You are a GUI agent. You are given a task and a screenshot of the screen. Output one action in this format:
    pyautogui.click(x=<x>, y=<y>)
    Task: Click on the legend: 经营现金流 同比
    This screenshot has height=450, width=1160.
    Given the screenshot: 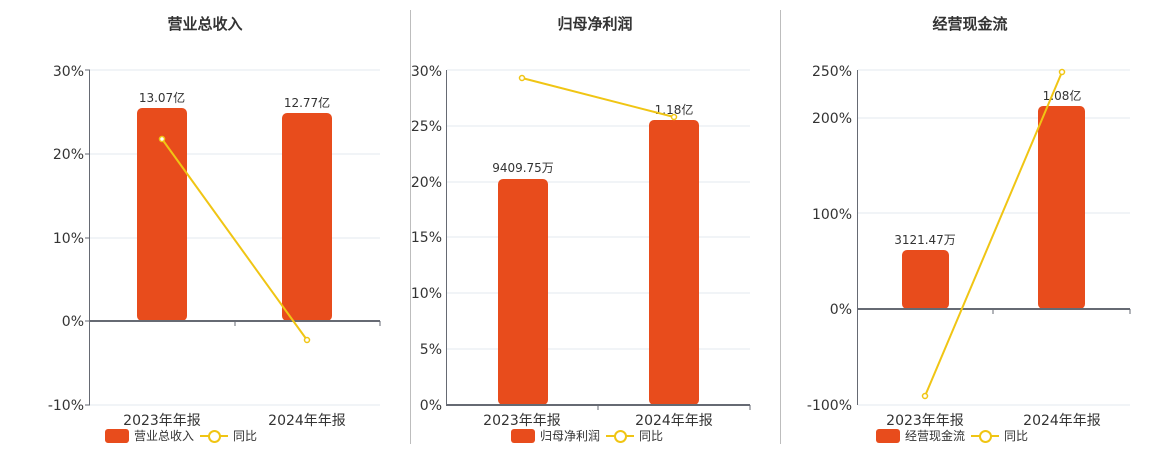 What is the action you would take?
    pyautogui.click(x=952, y=435)
    